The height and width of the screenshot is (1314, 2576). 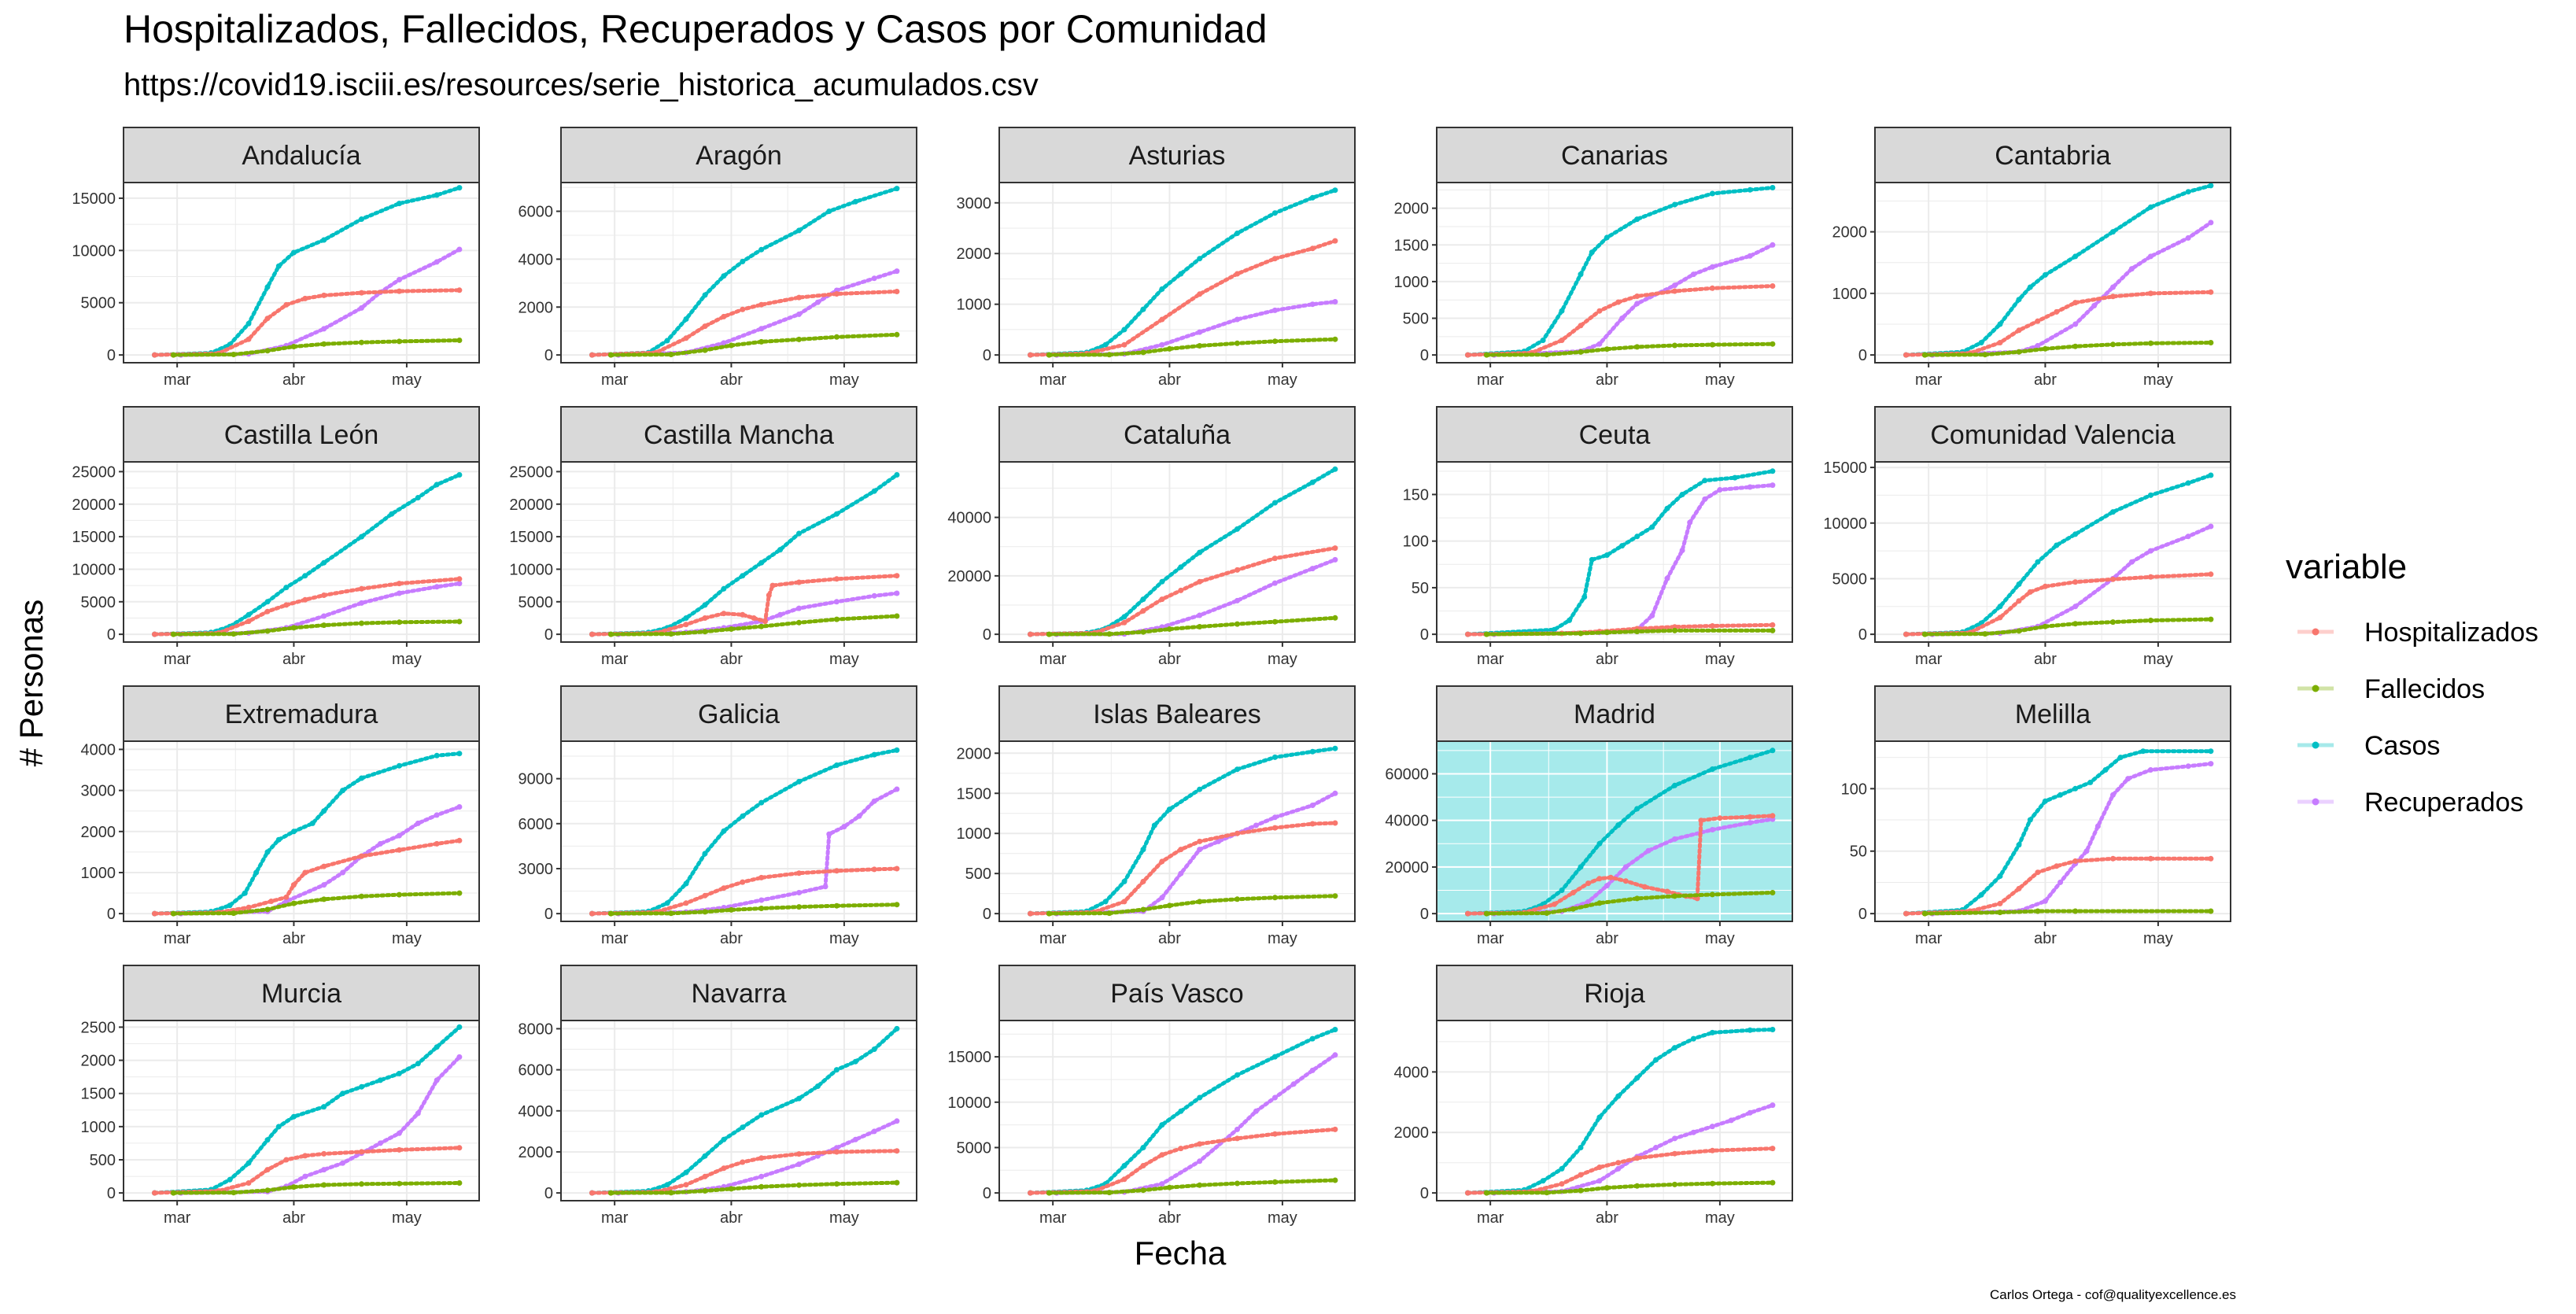 What do you see at coordinates (1594, 1096) in the screenshot?
I see `panel-rioja: Rioja 0 2000 4000 mar abr may` at bounding box center [1594, 1096].